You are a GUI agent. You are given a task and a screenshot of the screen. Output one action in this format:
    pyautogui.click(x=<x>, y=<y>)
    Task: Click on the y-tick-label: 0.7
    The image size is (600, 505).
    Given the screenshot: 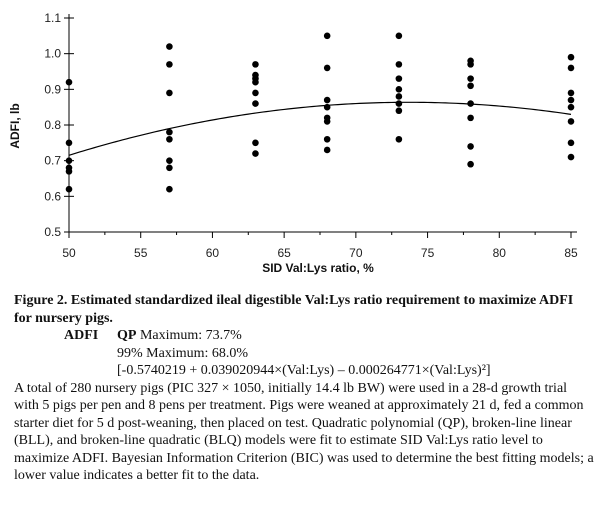 What is the action you would take?
    pyautogui.click(x=52, y=161)
    